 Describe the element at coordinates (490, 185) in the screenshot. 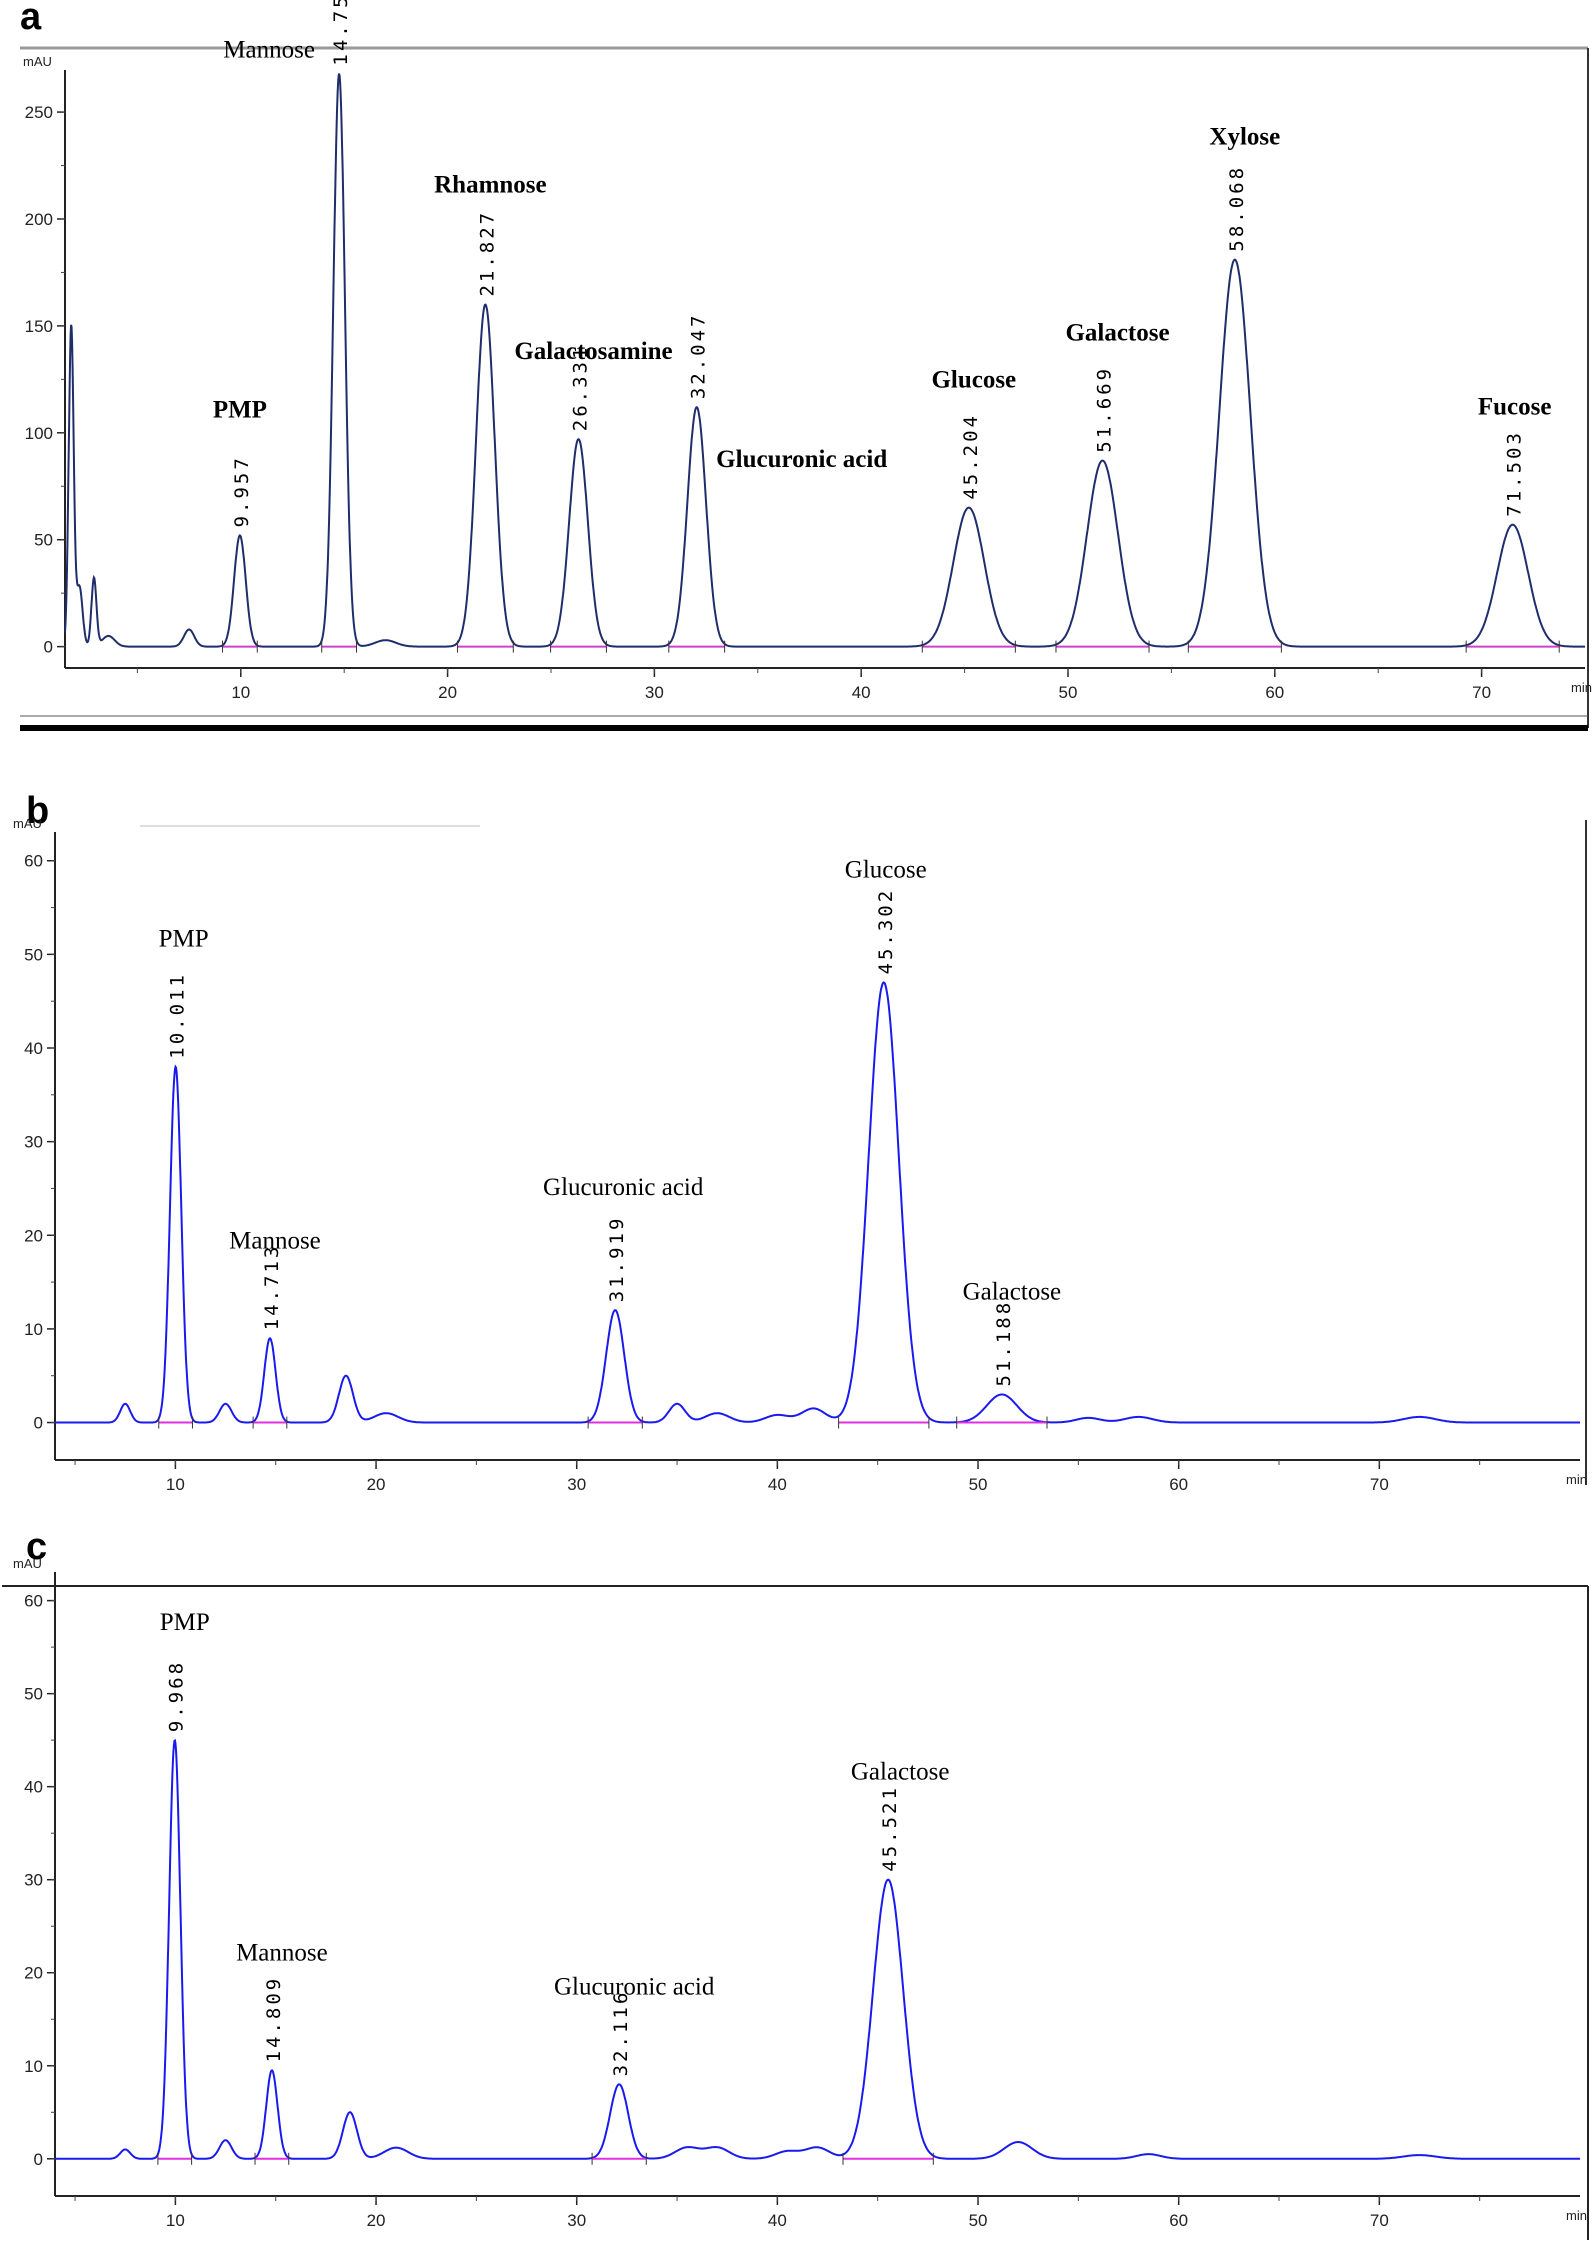

I see `peak-label: Rhamnose` at that location.